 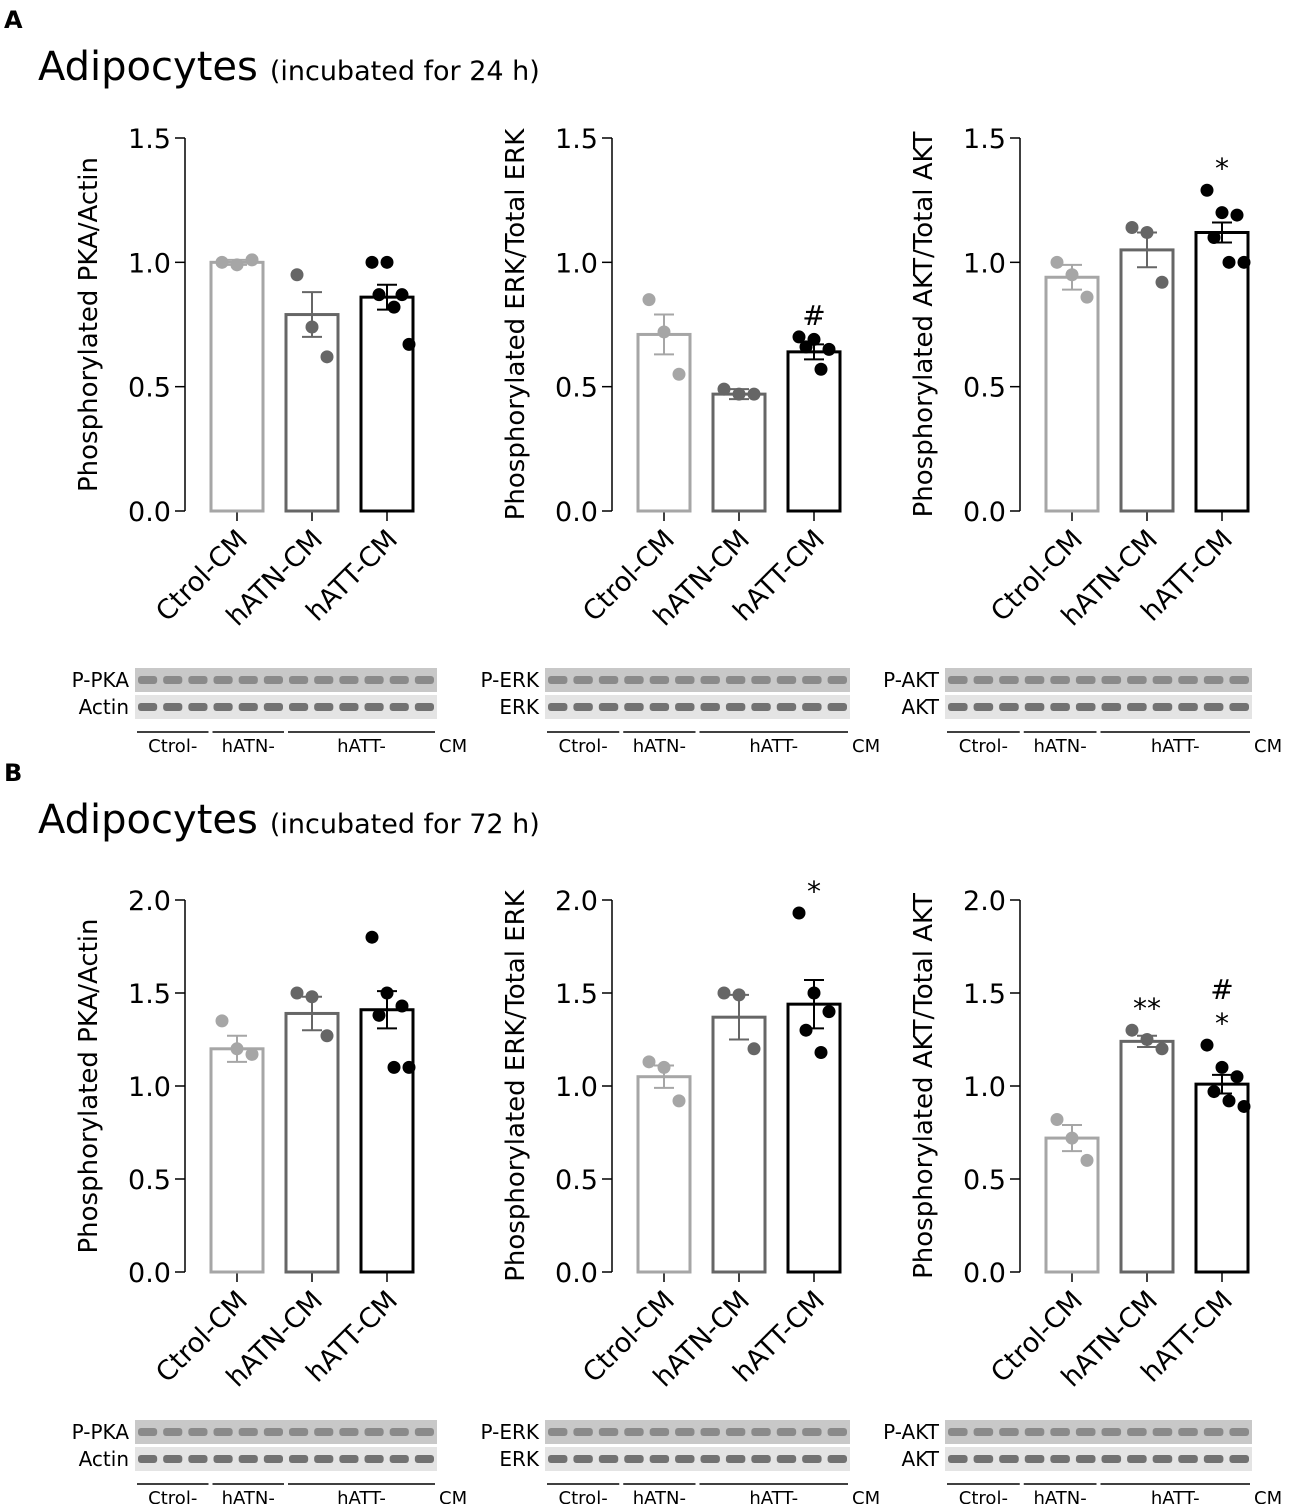 I want to click on panel-label: B, so click(x=13, y=773).